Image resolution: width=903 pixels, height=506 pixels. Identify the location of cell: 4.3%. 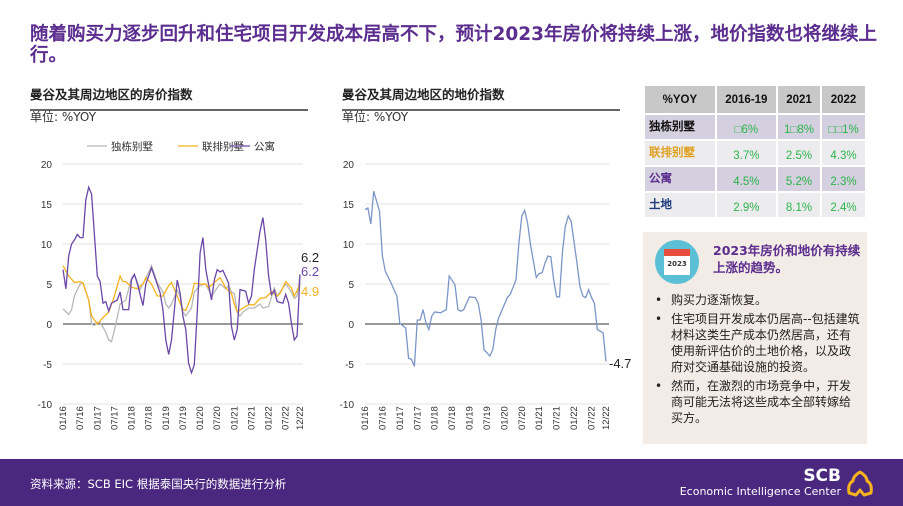
(843, 153).